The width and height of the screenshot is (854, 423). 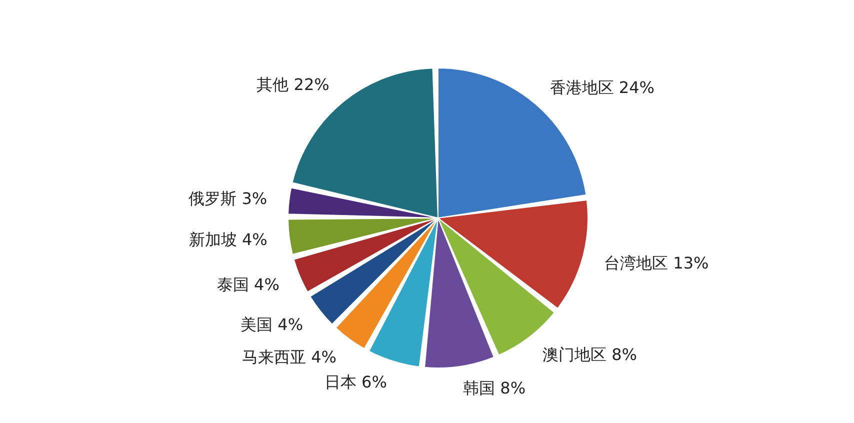 I want to click on slice-label: 日本 6%, so click(x=355, y=382).